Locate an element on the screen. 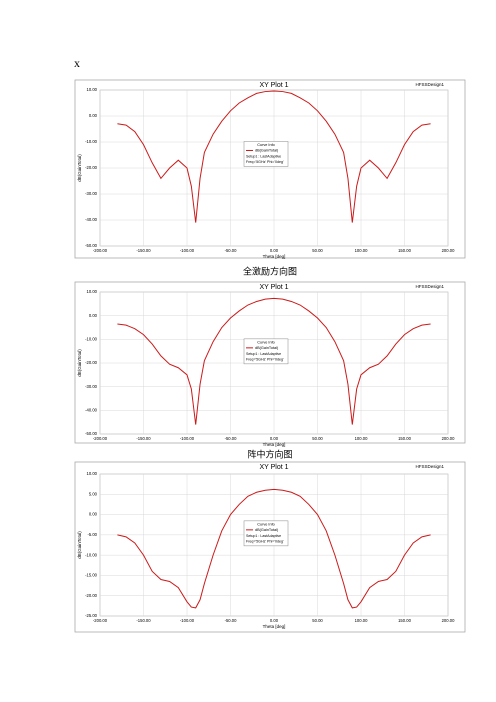 This screenshot has height=702, width=496. y-tick-label: 5.00 is located at coordinates (93, 493).